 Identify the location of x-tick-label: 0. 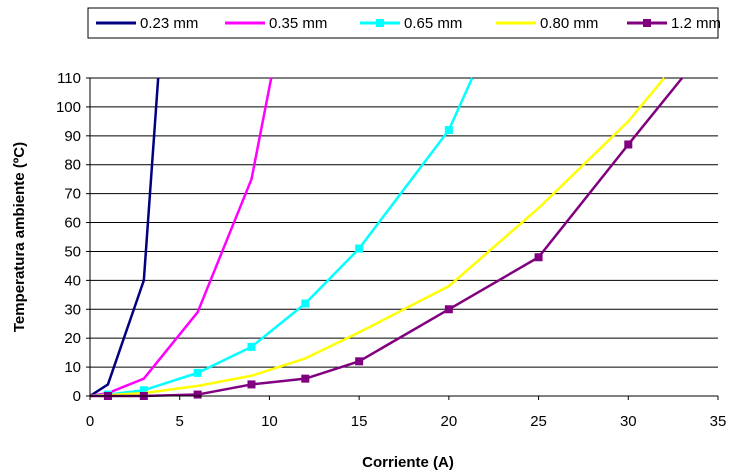
(90, 421).